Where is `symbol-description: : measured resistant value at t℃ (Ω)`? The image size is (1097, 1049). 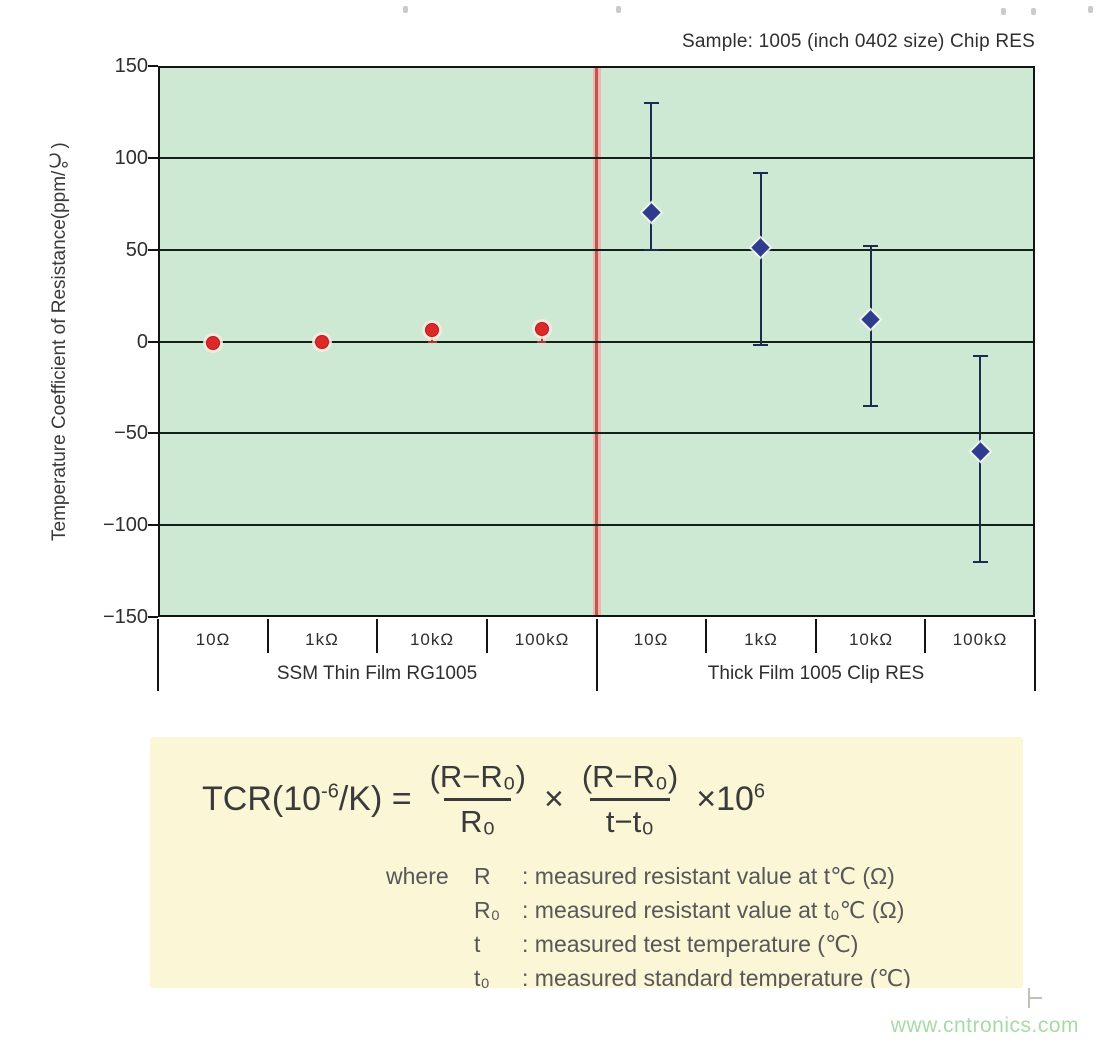 symbol-description: : measured resistant value at t℃ (Ω) is located at coordinates (708, 876).